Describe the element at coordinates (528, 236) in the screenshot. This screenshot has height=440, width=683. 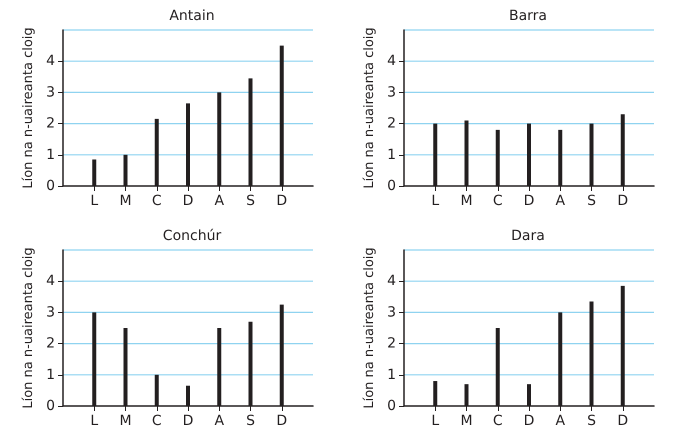
I see `chart-title: Dara` at that location.